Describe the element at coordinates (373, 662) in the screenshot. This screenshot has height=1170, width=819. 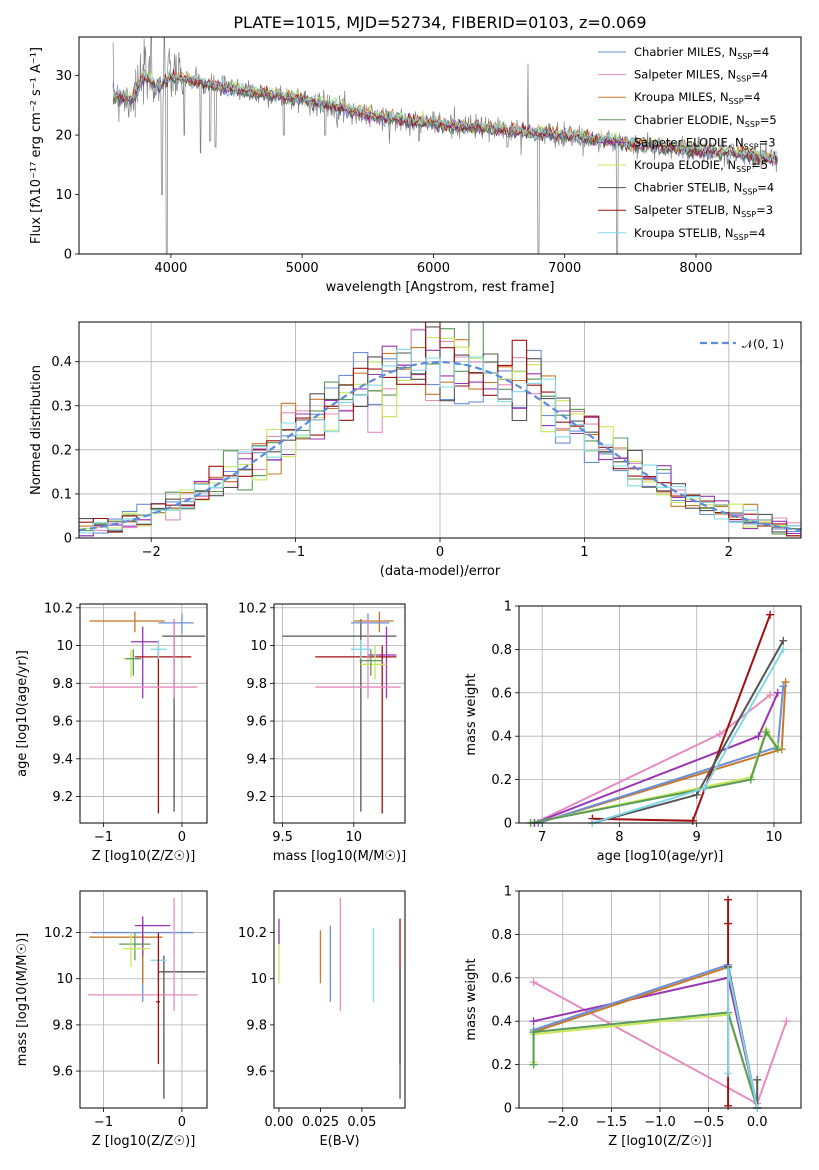
I see `errorbar-point-kroupa_elodie` at that location.